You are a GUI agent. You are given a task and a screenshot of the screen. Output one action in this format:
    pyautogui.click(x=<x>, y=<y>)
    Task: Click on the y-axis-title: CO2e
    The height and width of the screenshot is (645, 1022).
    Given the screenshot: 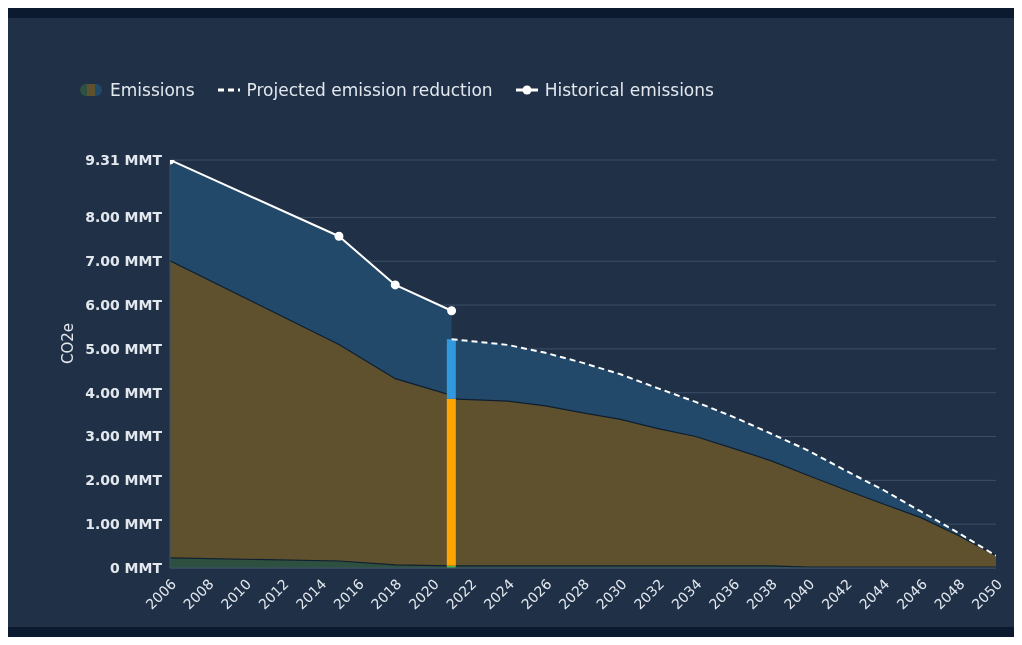 What is the action you would take?
    pyautogui.click(x=68, y=343)
    